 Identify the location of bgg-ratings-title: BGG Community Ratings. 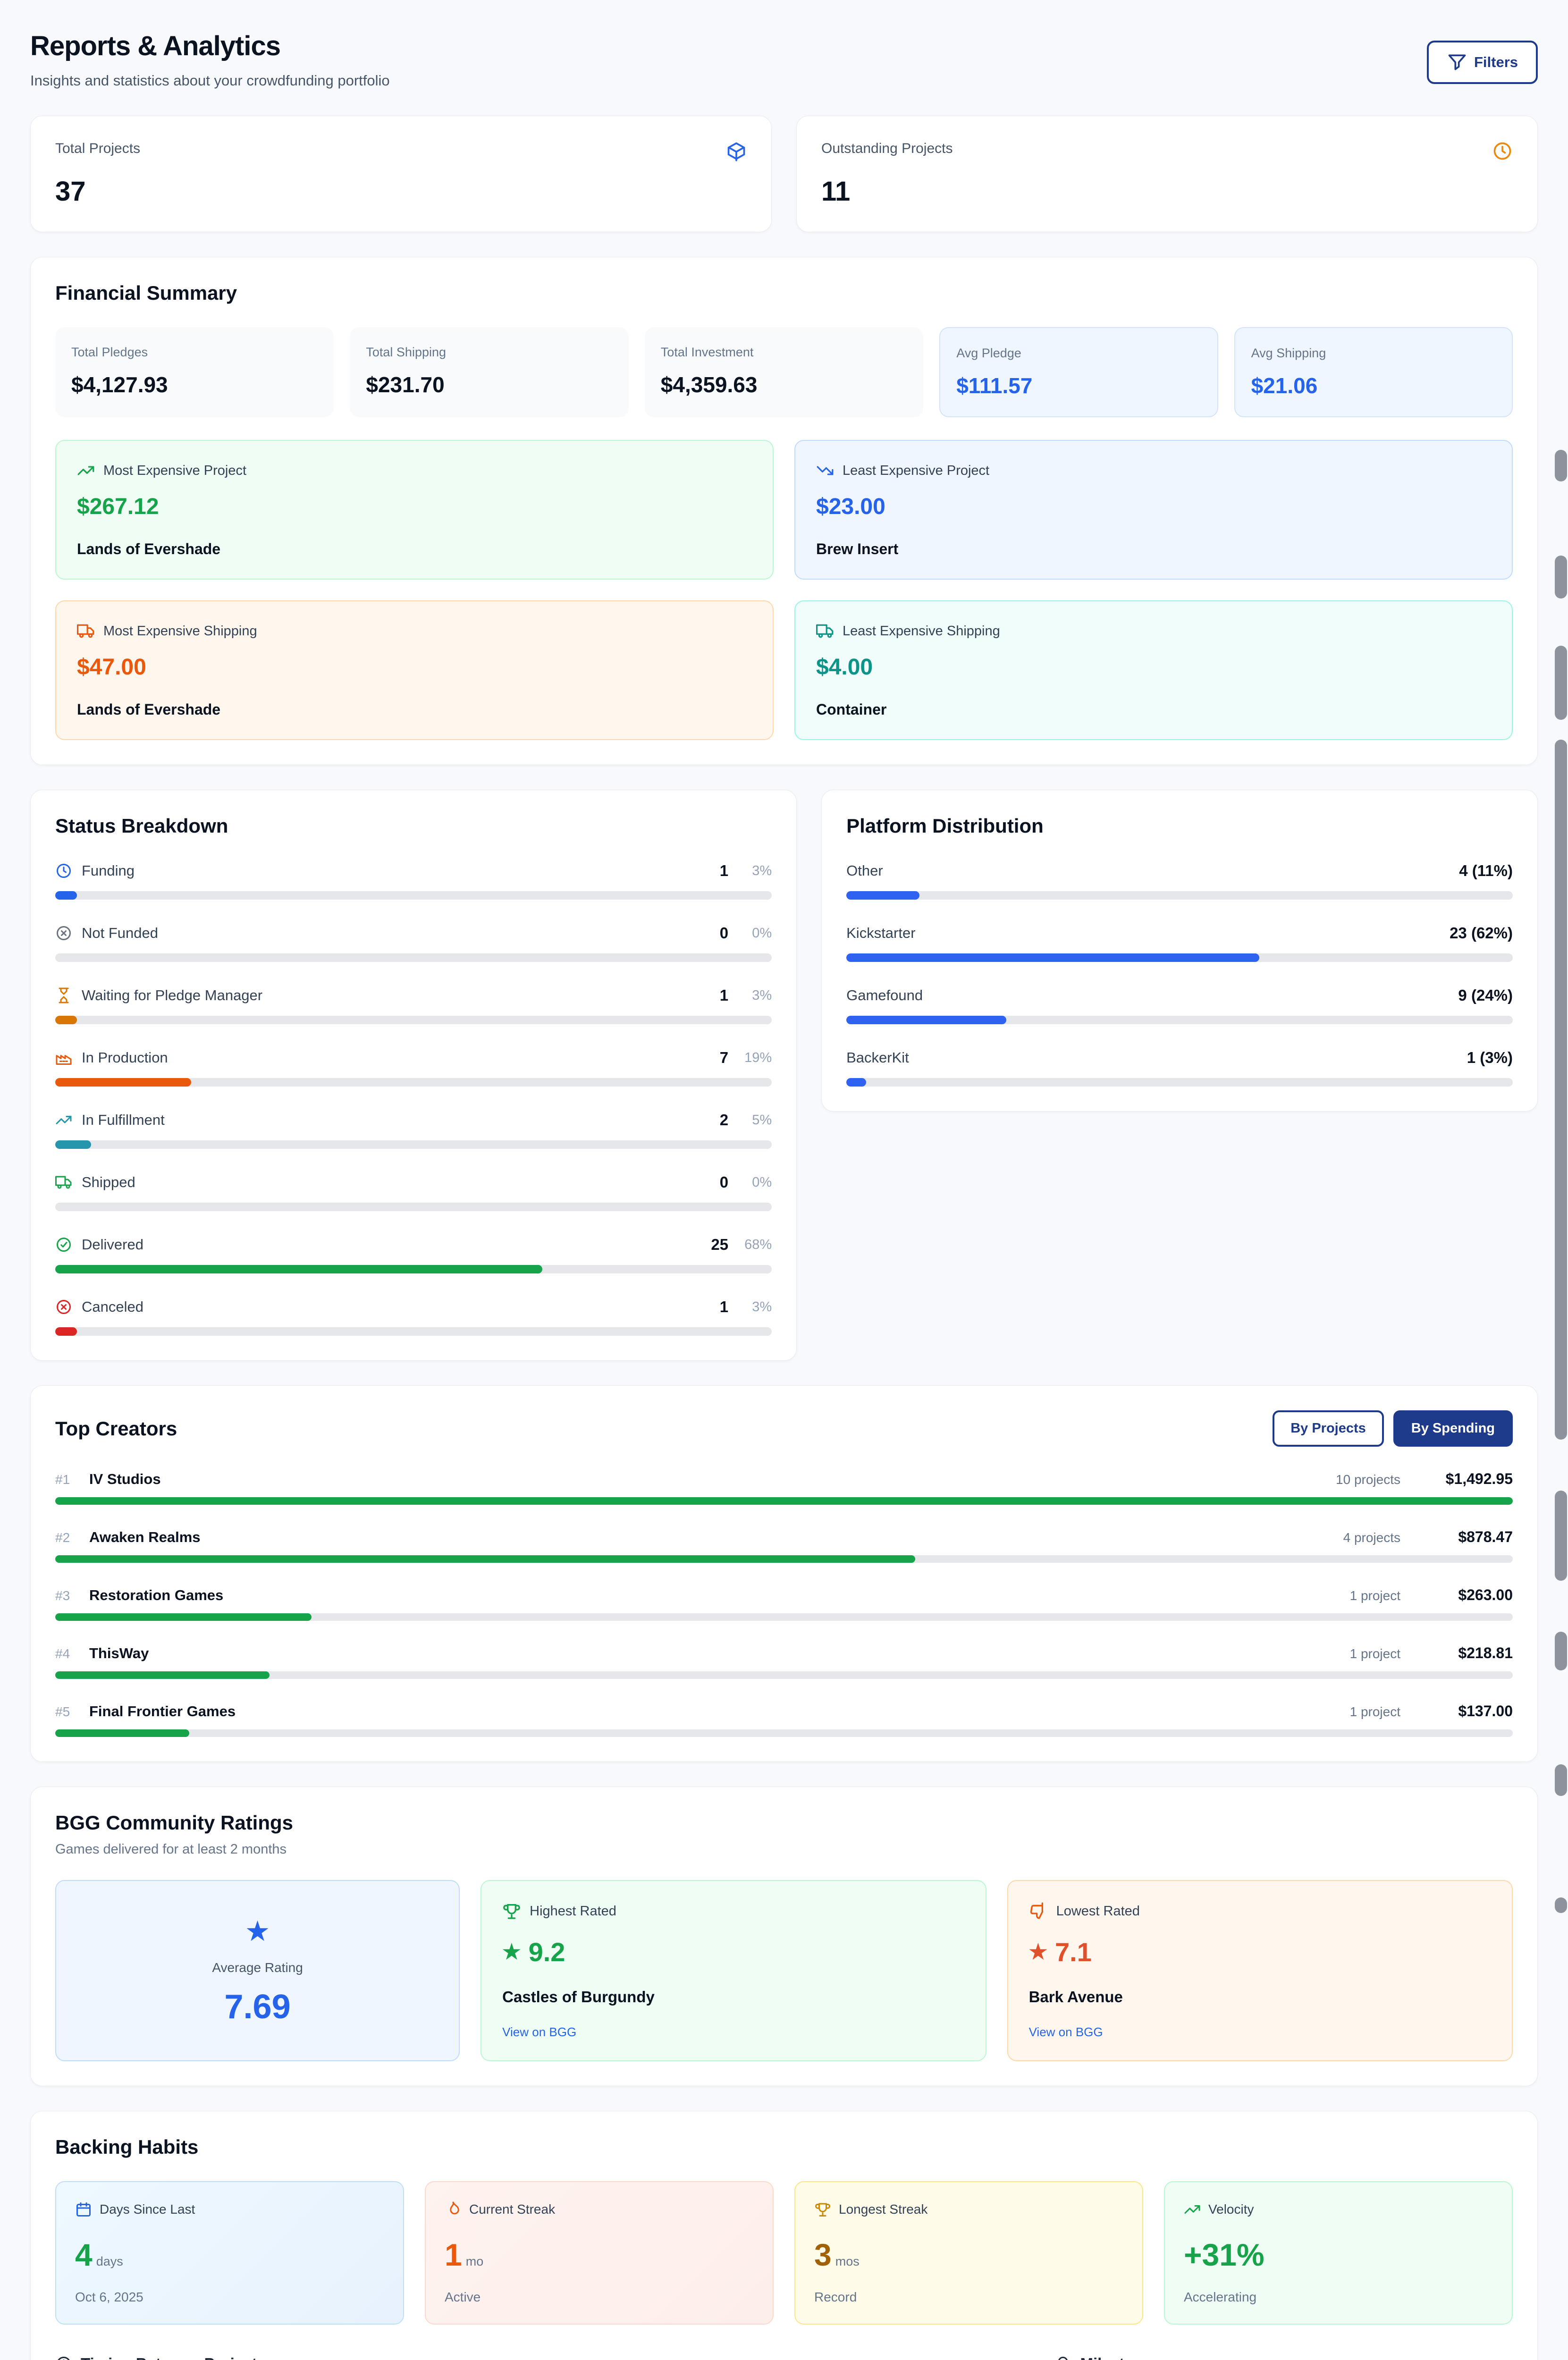
(174, 1823).